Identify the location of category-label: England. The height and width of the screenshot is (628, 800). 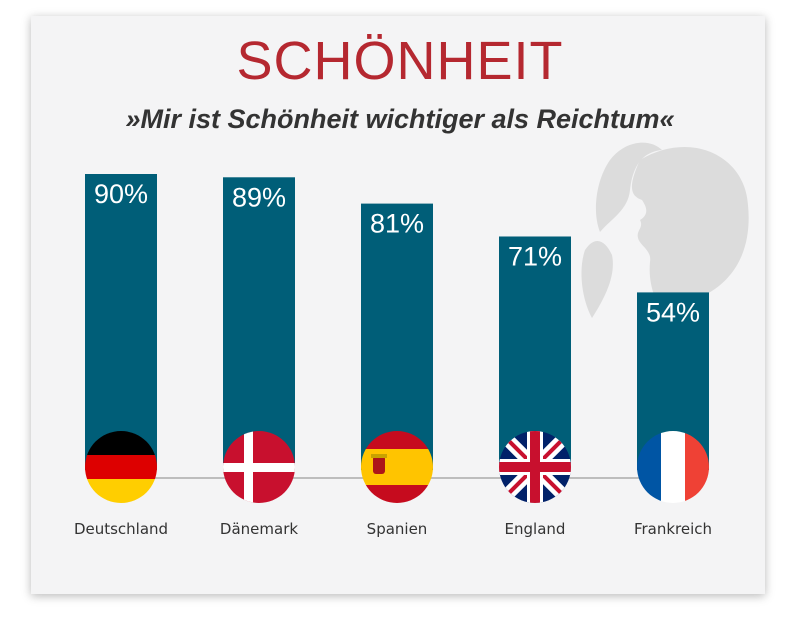
(535, 529).